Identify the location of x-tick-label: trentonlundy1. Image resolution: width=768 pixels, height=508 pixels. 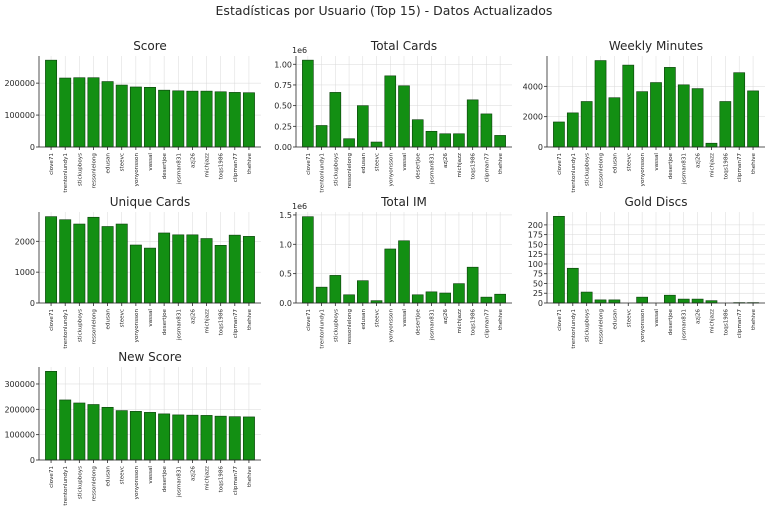
(574, 173).